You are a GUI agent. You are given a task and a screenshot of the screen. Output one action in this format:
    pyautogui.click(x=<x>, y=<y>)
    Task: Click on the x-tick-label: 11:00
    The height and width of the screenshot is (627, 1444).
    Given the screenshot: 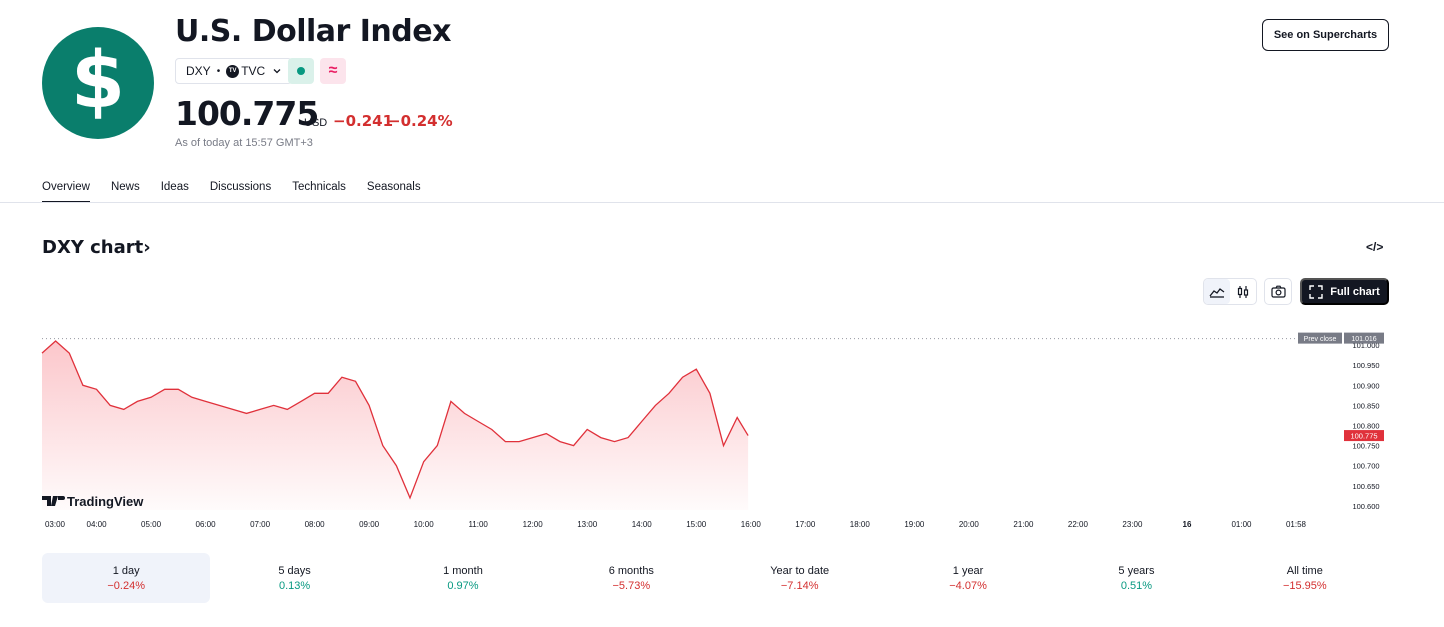 What is the action you would take?
    pyautogui.click(x=478, y=524)
    